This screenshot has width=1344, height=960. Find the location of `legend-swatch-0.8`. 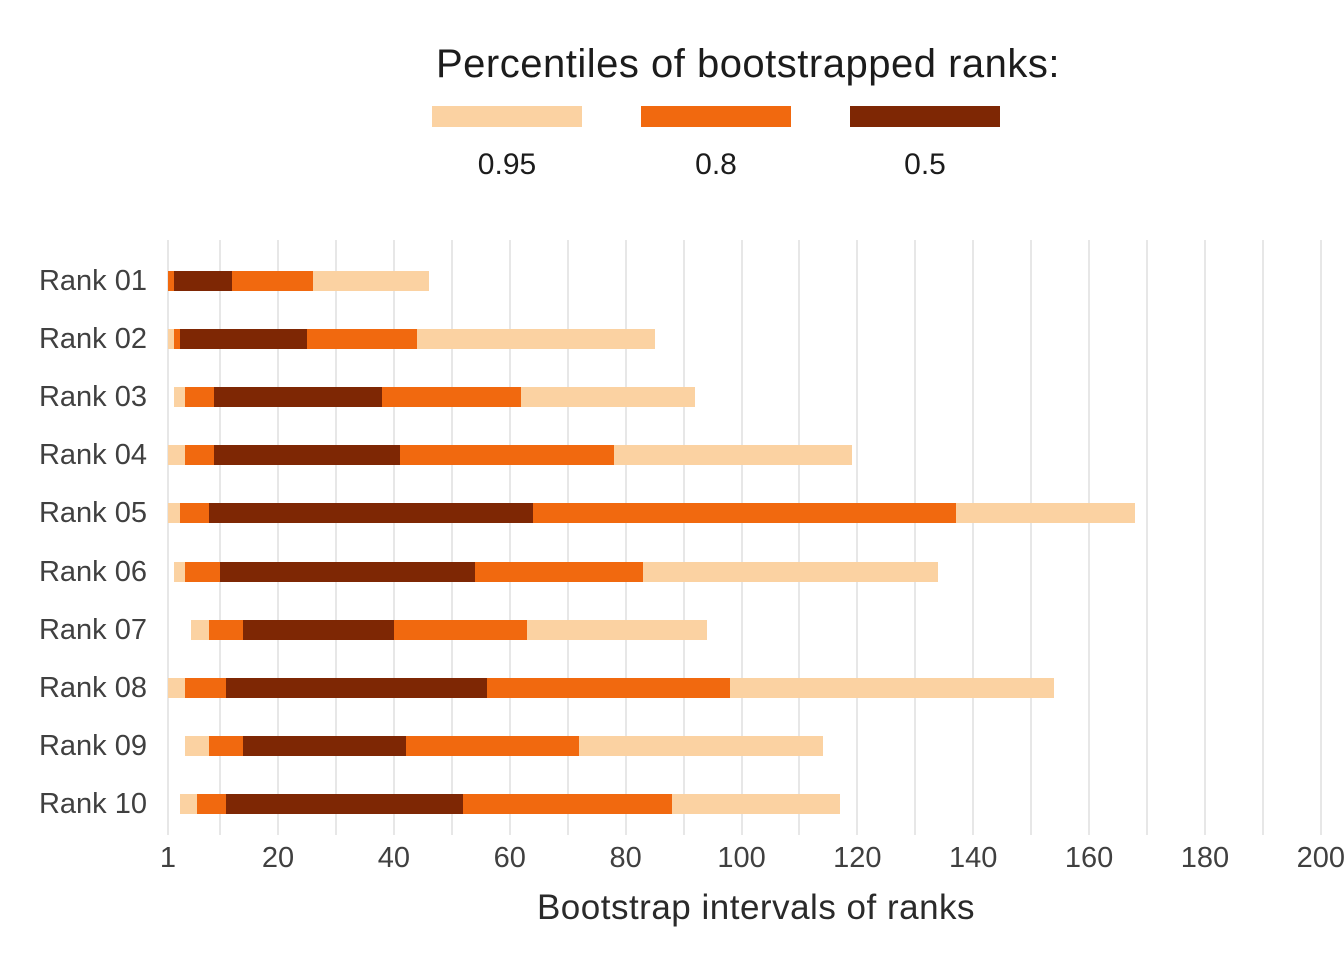

legend-swatch-0.8 is located at coordinates (716, 116).